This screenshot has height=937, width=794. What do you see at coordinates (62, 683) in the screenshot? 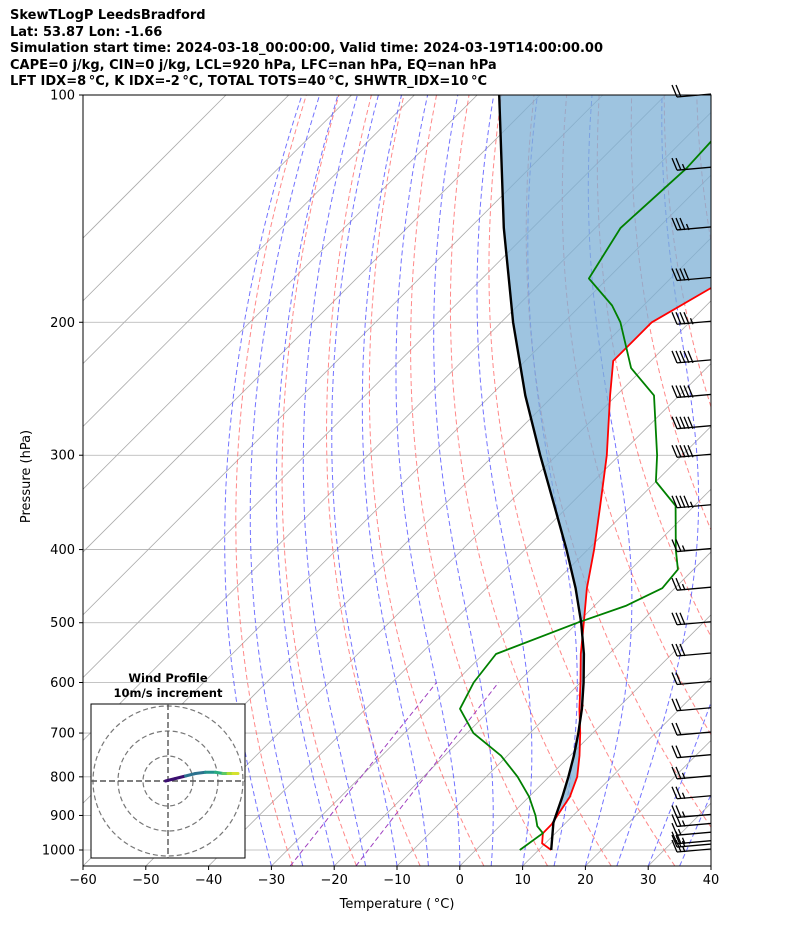
I see `y-tick-label: 600` at bounding box center [62, 683].